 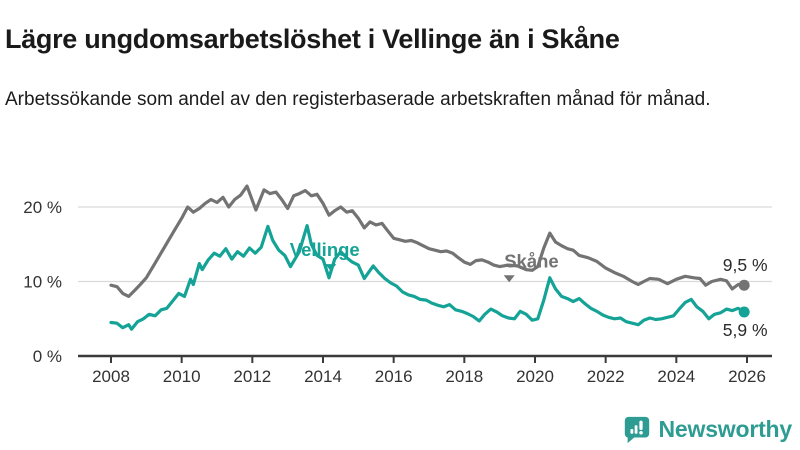 I want to click on newsworthy-logo: Newsworthy, so click(x=707, y=429).